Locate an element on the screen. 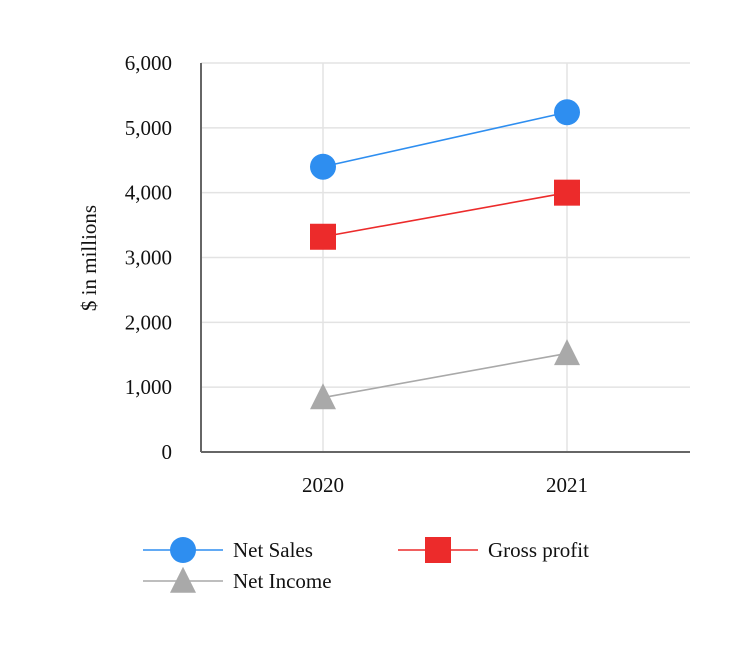 The image size is (754, 666). legend-item: Gross profit is located at coordinates (493, 550).